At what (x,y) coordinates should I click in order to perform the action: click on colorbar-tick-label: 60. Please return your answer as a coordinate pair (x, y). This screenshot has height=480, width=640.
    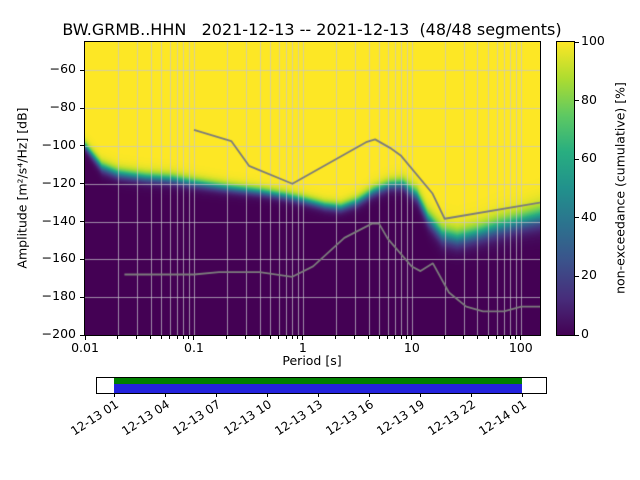
    Looking at the image, I should click on (589, 158).